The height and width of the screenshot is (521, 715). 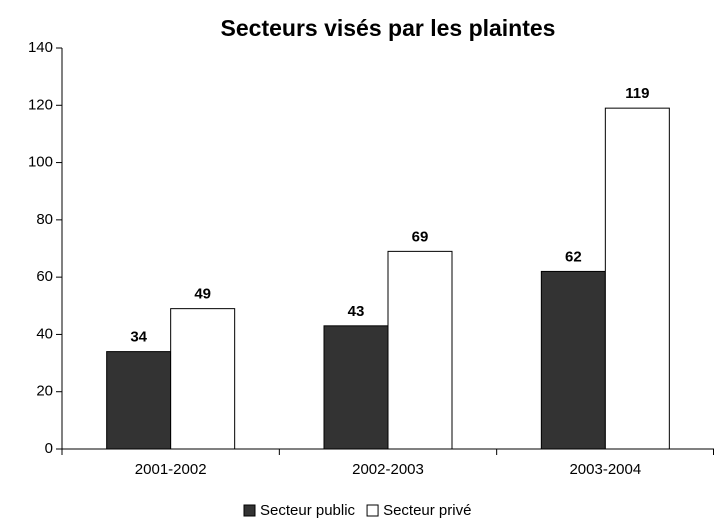 I want to click on y-tick-label: 140, so click(x=40, y=47).